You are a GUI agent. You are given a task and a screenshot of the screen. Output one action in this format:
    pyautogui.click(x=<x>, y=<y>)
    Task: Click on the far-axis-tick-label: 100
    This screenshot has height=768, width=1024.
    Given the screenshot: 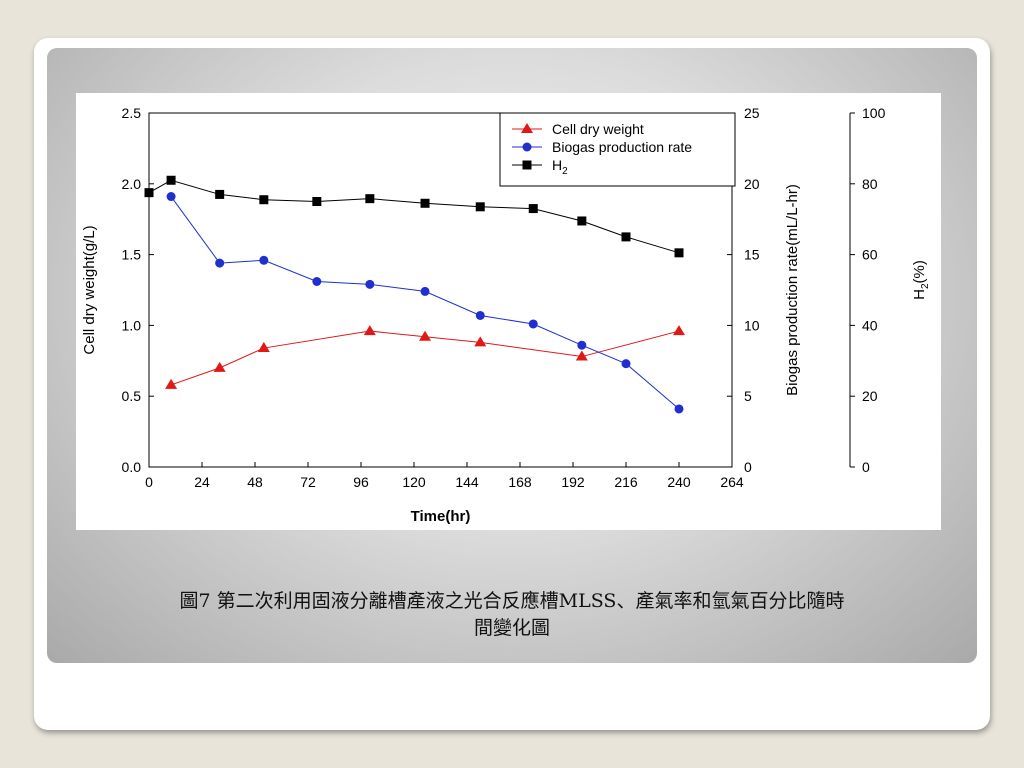 What is the action you would take?
    pyautogui.click(x=874, y=113)
    